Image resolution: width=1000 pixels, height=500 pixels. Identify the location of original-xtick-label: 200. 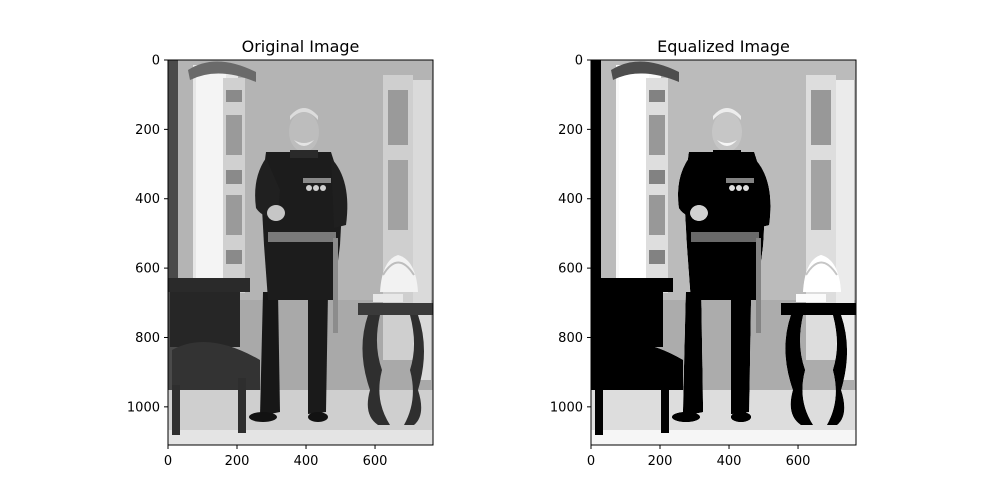
(237, 461).